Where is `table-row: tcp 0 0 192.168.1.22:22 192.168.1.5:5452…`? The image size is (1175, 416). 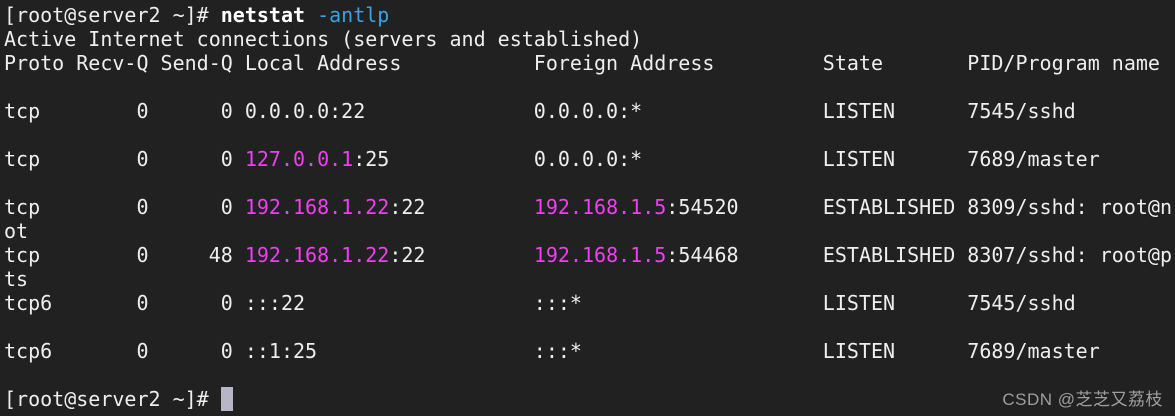 table-row: tcp 0 0 192.168.1.22:22 192.168.1.5:5452… is located at coordinates (589, 207).